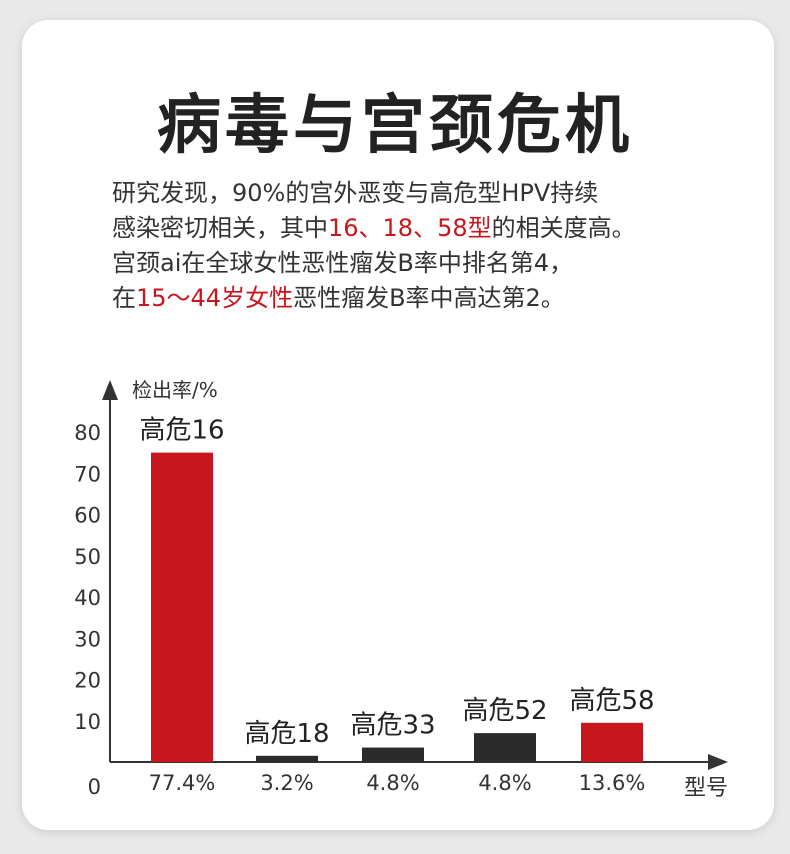 This screenshot has height=854, width=790. What do you see at coordinates (87, 557) in the screenshot?
I see `y-tick-label: 50` at bounding box center [87, 557].